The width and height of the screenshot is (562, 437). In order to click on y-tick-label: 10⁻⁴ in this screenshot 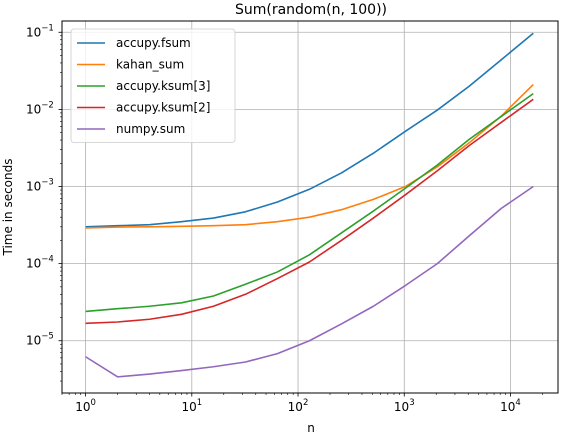, I will do `click(40, 263)`.